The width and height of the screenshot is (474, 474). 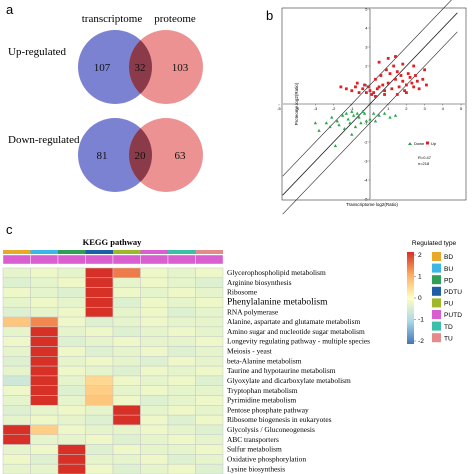 I want to click on heatmap-row-label: Pyrimidine metabolism, so click(x=261, y=400).